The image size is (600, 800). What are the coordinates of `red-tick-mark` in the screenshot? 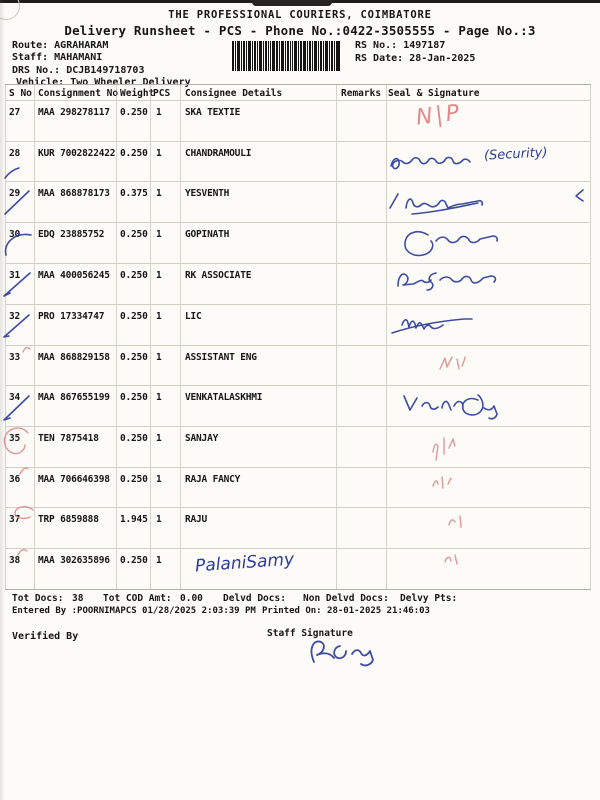 It's located at (24, 471).